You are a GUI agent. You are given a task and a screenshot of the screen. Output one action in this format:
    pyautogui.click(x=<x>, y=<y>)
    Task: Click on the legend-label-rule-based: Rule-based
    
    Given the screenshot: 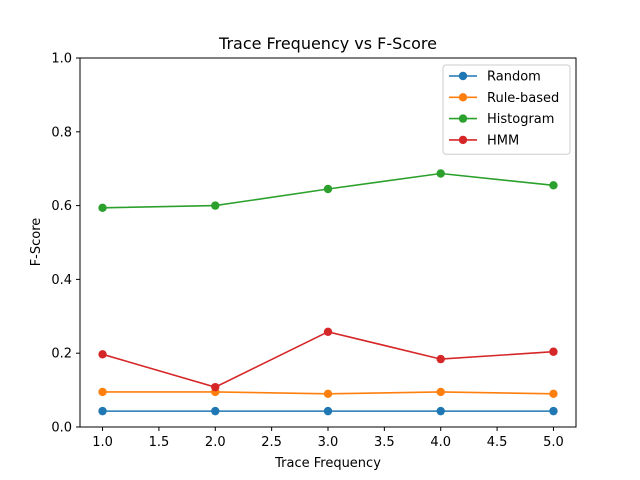 What is the action you would take?
    pyautogui.click(x=523, y=98)
    